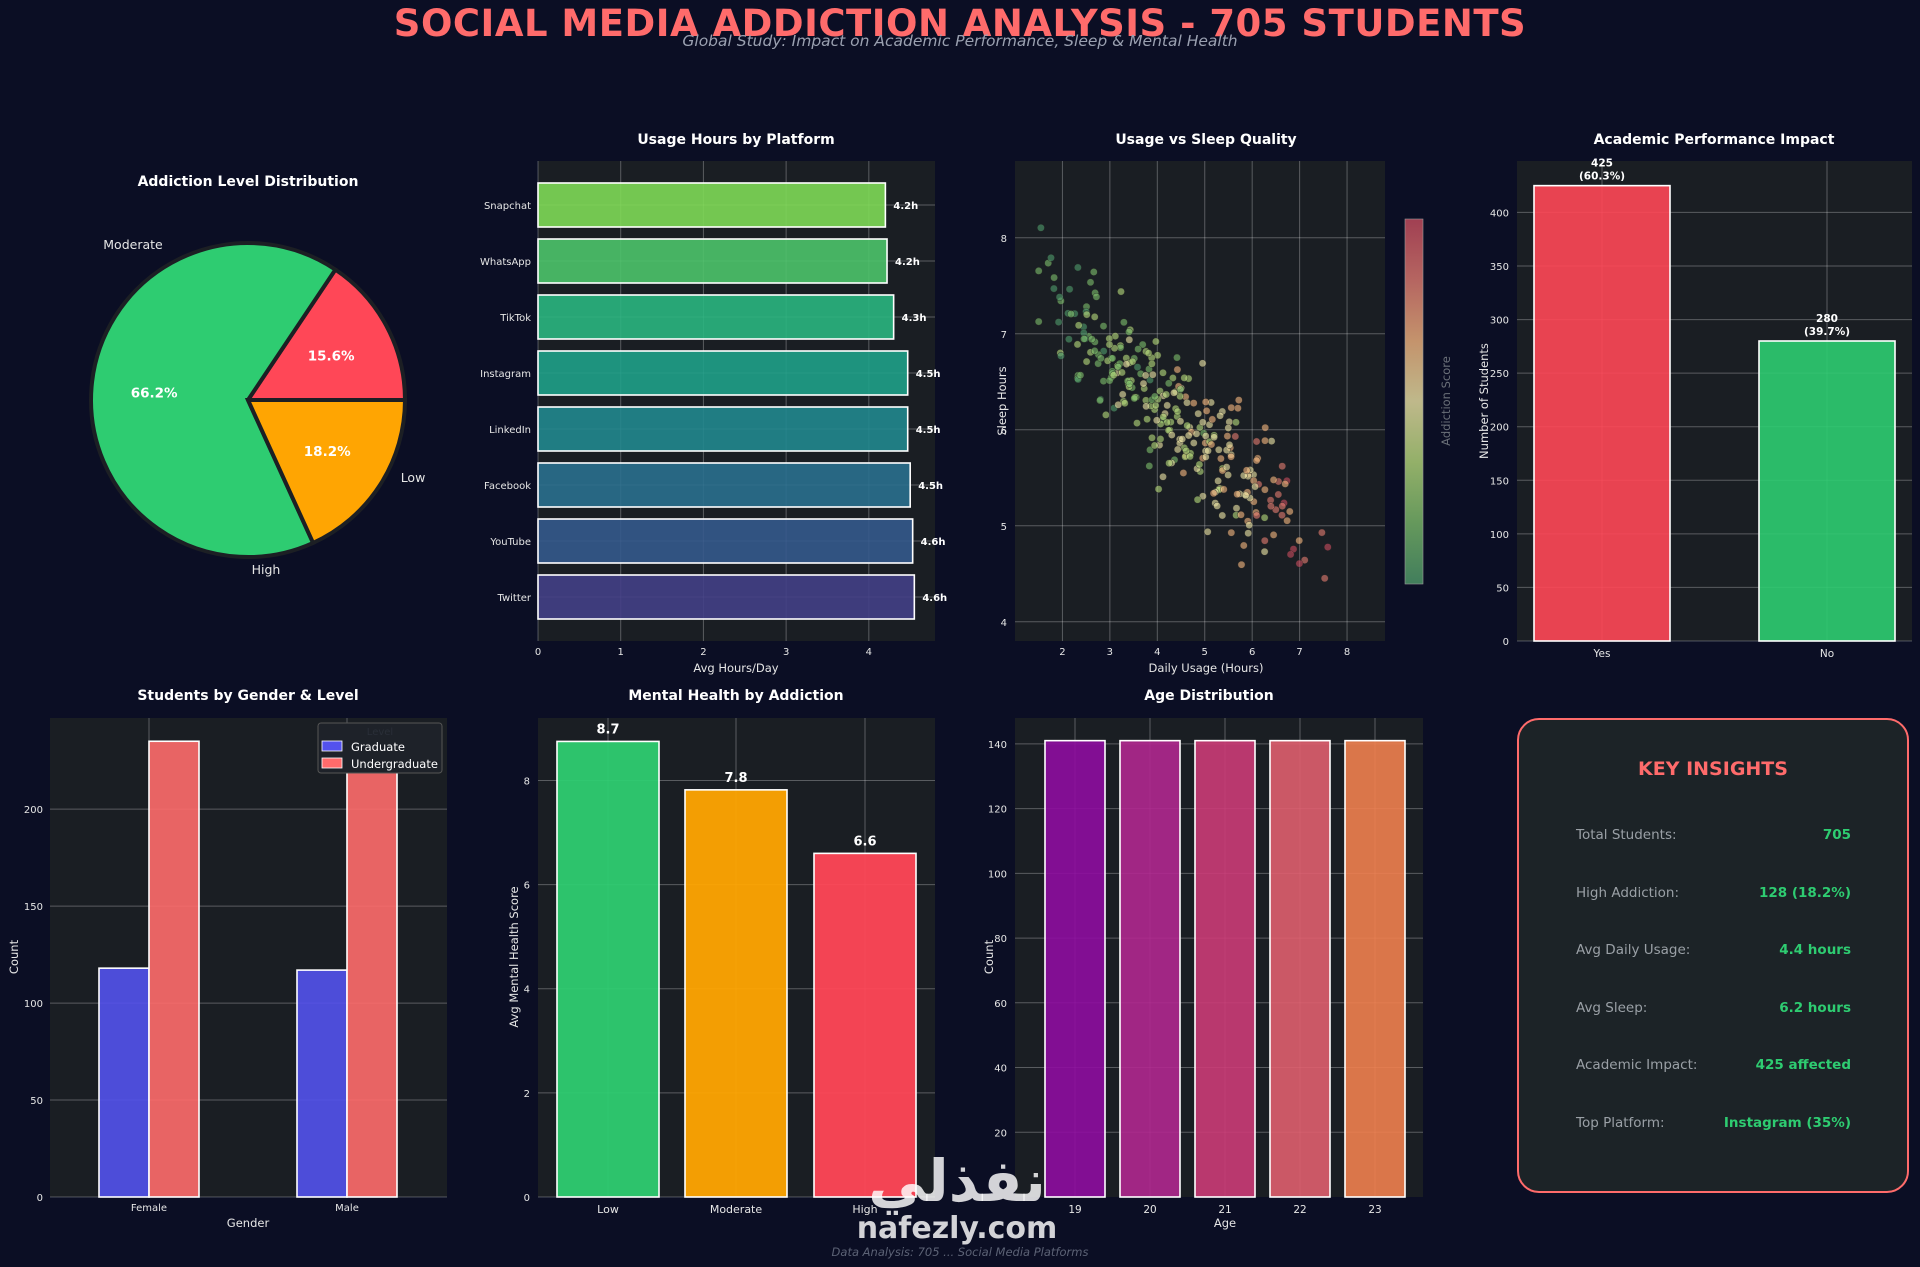 The image size is (1920, 1267). What do you see at coordinates (1000, 1069) in the screenshot?
I see `y-tick-label: 40` at bounding box center [1000, 1069].